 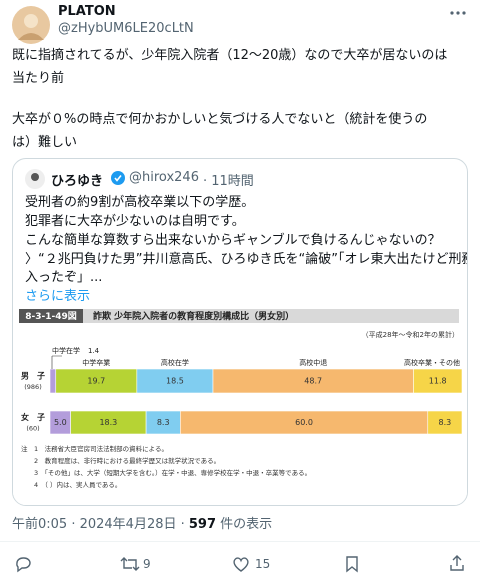 I want to click on figure-number: 8-3-1-49図, so click(x=51, y=316).